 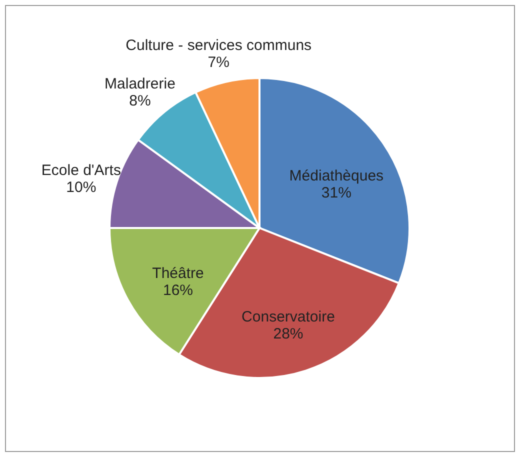 I want to click on data-label: 16%, so click(x=178, y=290).